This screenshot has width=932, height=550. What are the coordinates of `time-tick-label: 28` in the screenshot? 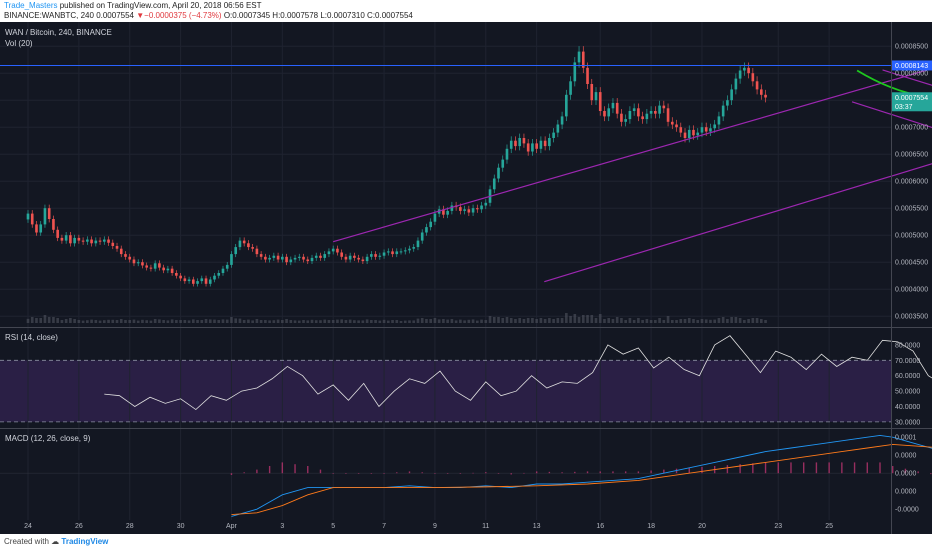 It's located at (130, 526).